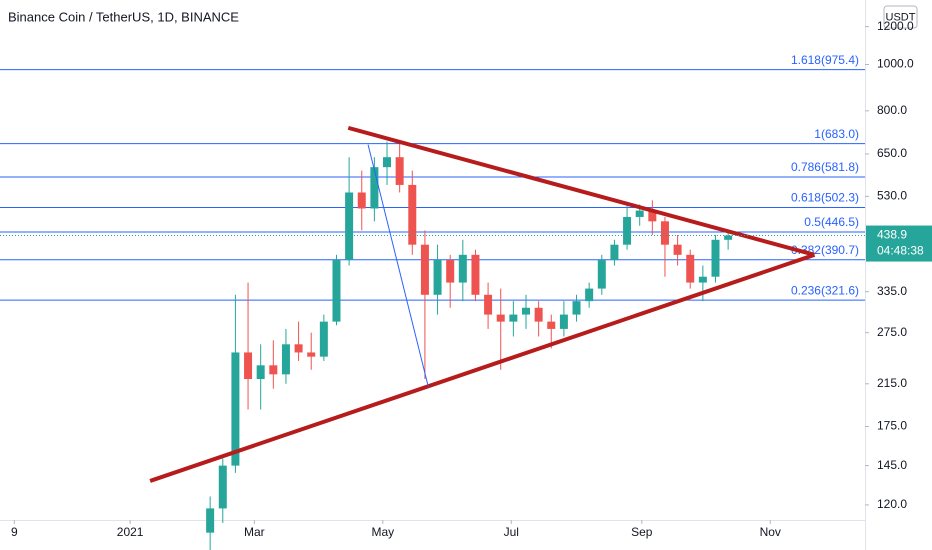 This screenshot has height=550, width=932. What do you see at coordinates (254, 532) in the screenshot?
I see `x-tick-label: Mar` at bounding box center [254, 532].